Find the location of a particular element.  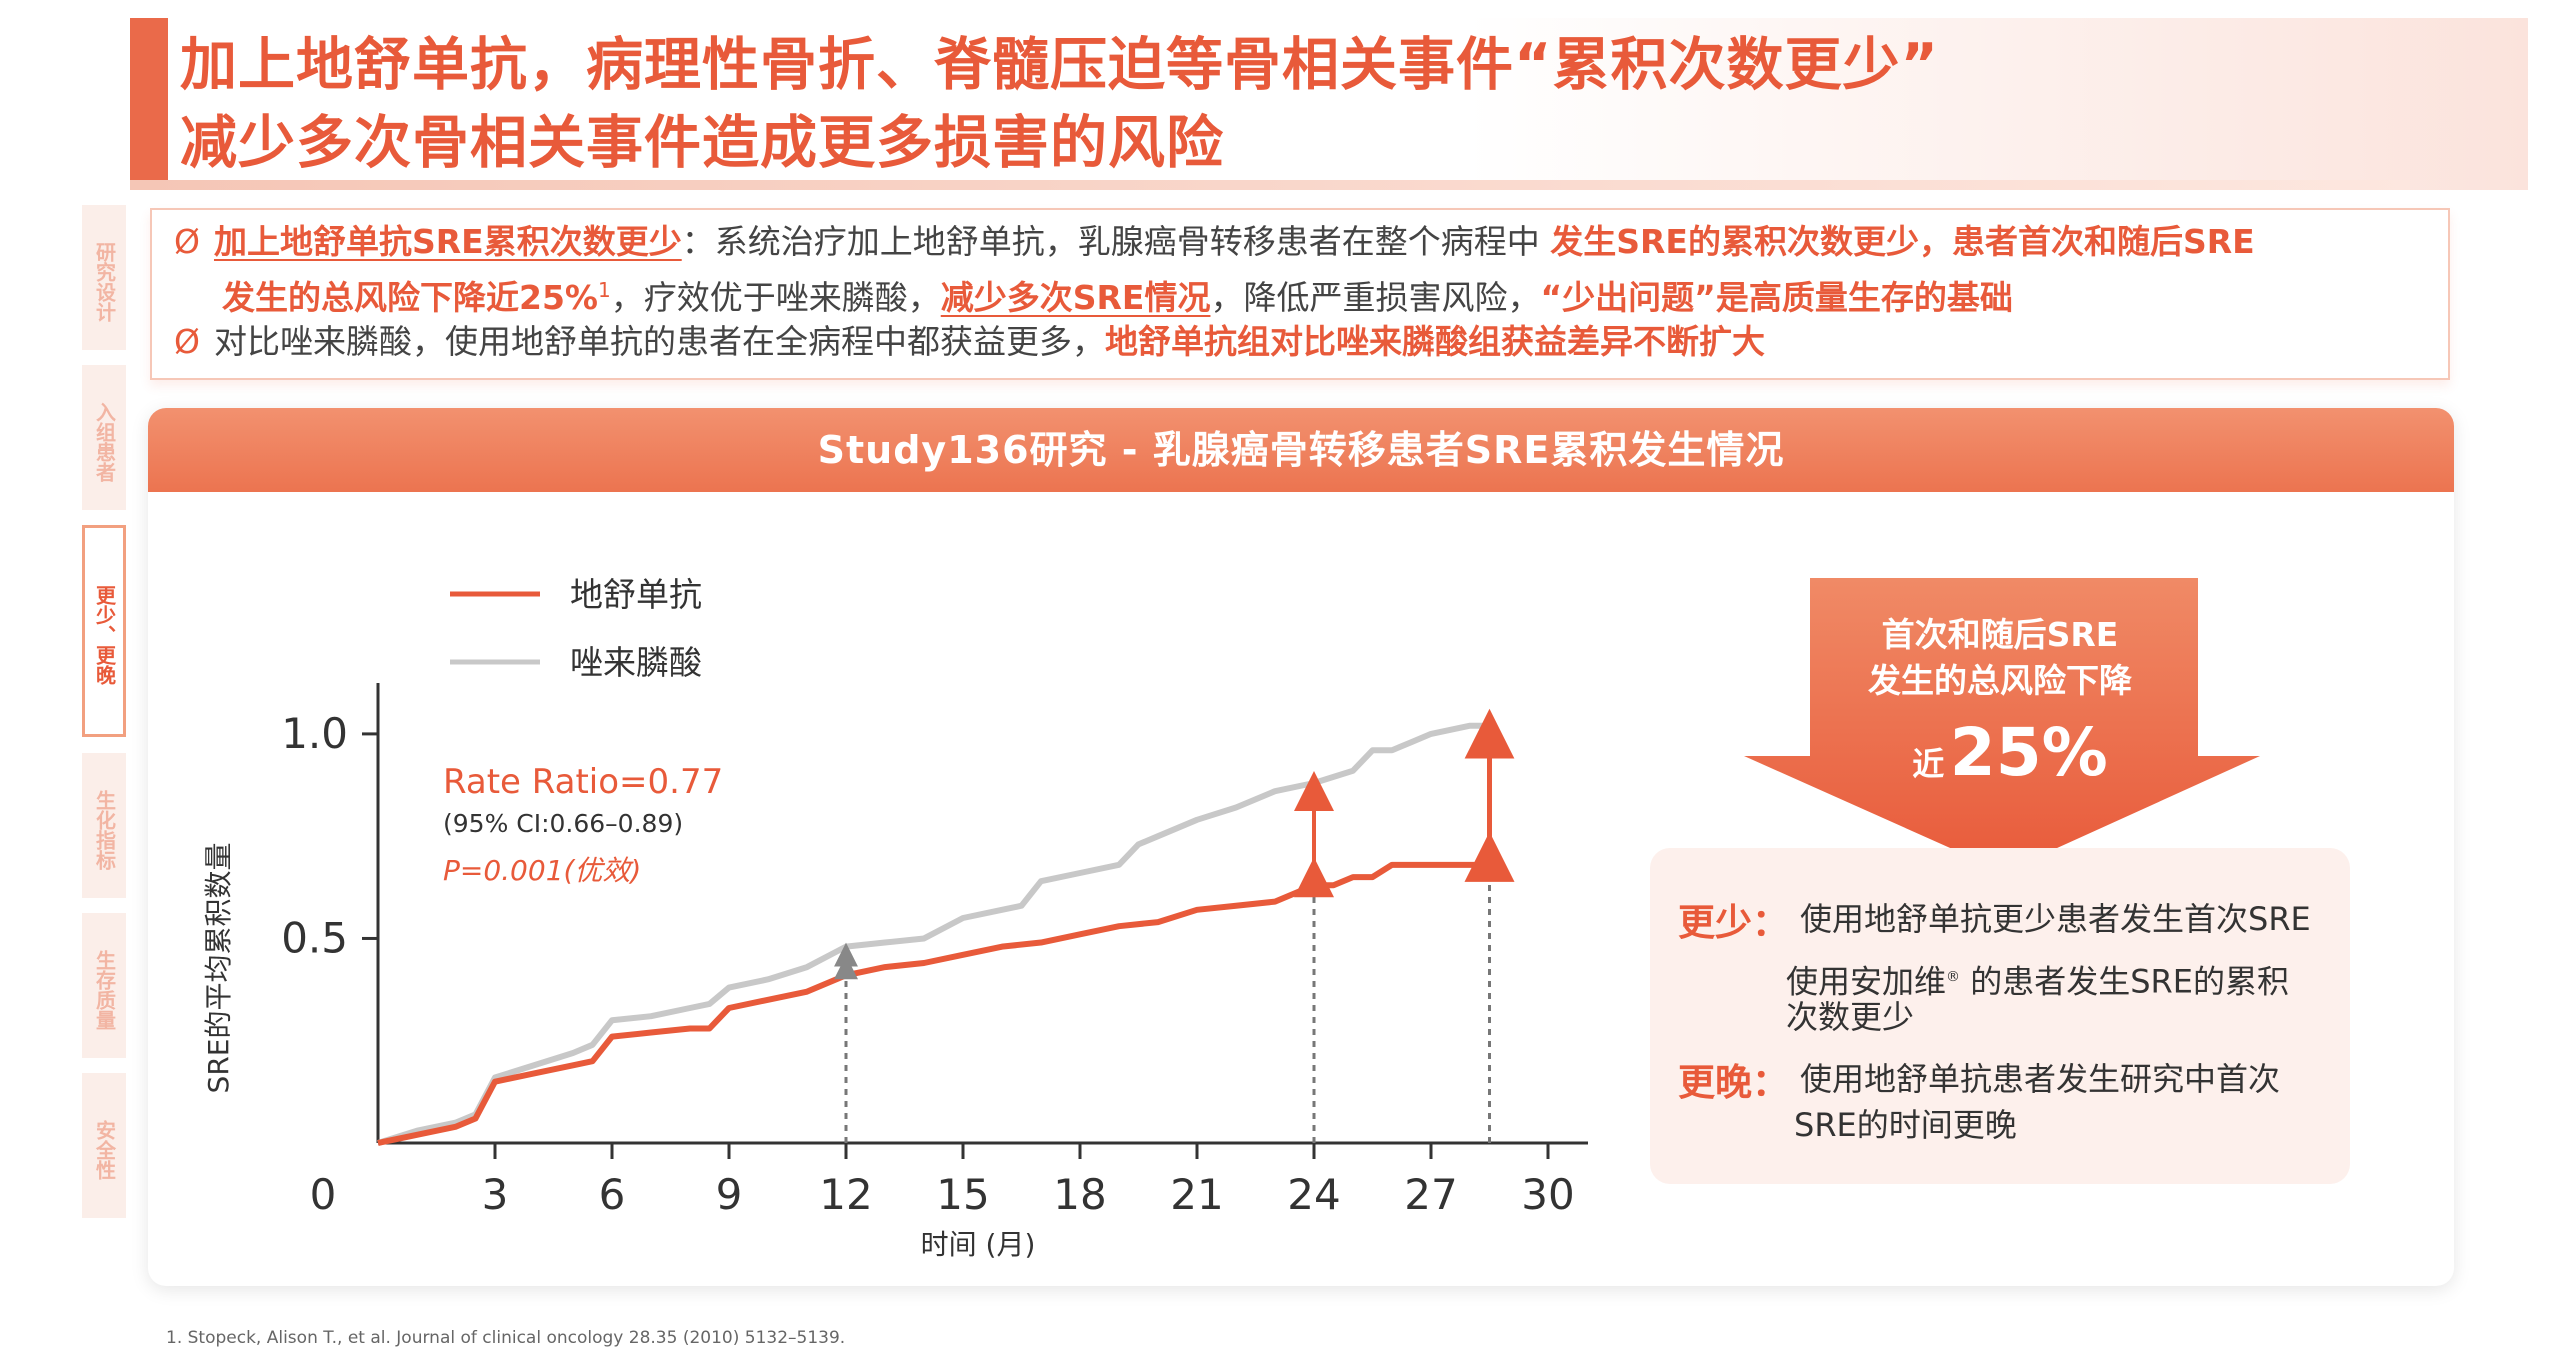

rate-ratio-label: Rate Ratio=0.77 is located at coordinates (583, 782).